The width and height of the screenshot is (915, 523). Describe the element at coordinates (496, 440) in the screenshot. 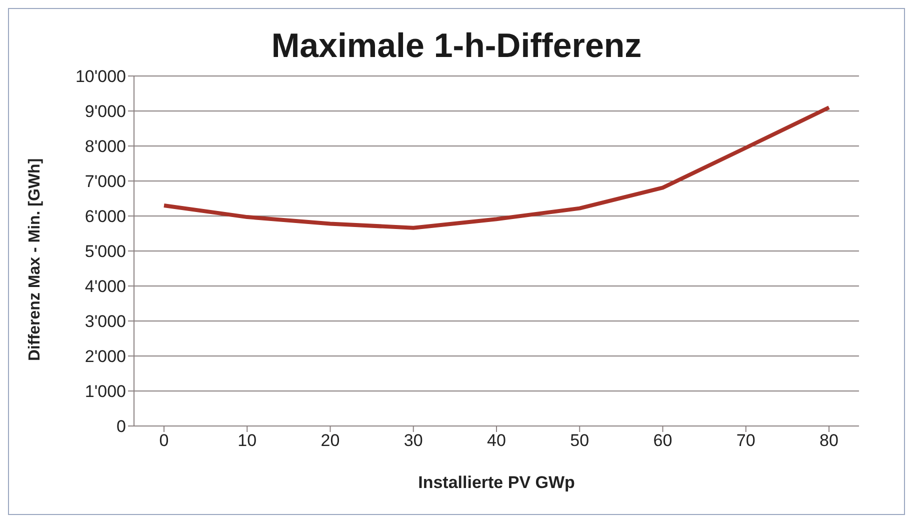

I see `x-tick-label: 40` at that location.